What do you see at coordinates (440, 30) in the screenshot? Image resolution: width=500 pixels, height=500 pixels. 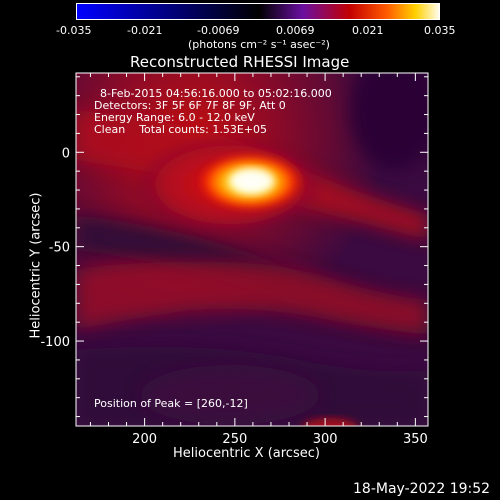 I see `colorbar-tick-label: 0.035` at bounding box center [440, 30].